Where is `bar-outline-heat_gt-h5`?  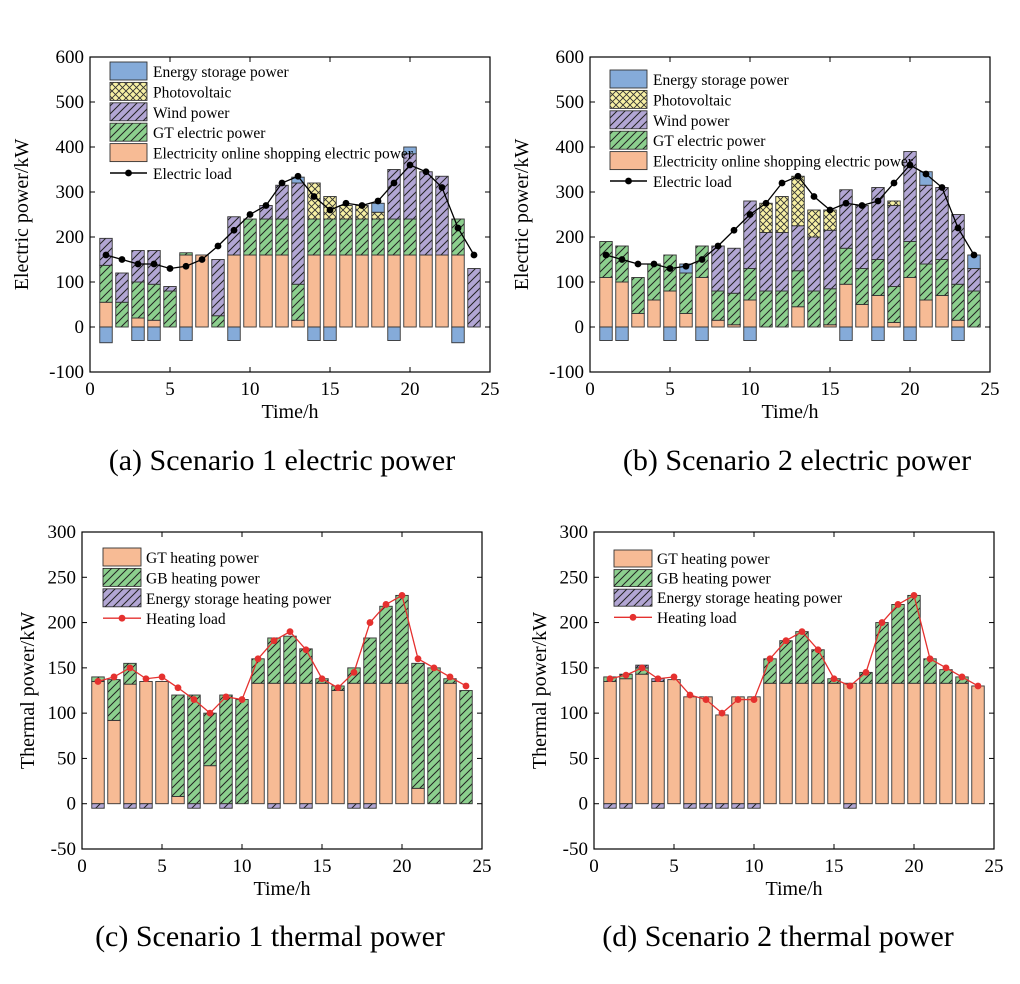
bar-outline-heat_gt-h5 is located at coordinates (162, 742).